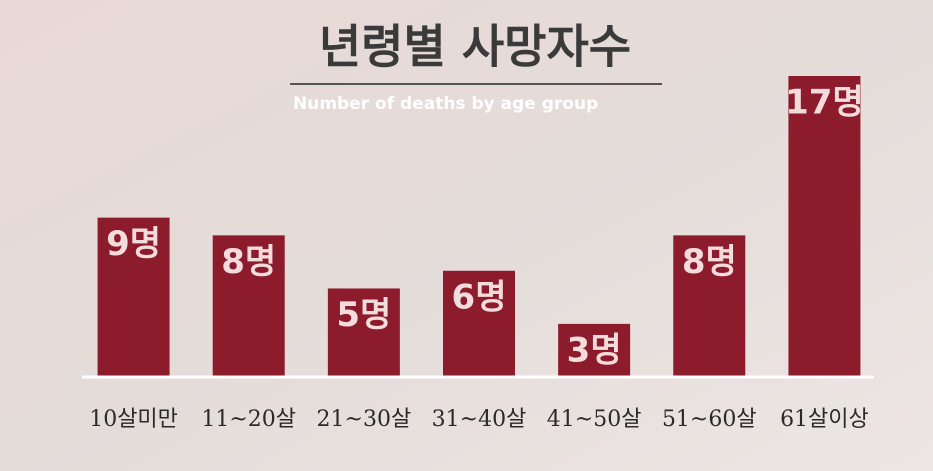 The image size is (933, 471). What do you see at coordinates (363, 315) in the screenshot?
I see `value-label: 5명` at bounding box center [363, 315].